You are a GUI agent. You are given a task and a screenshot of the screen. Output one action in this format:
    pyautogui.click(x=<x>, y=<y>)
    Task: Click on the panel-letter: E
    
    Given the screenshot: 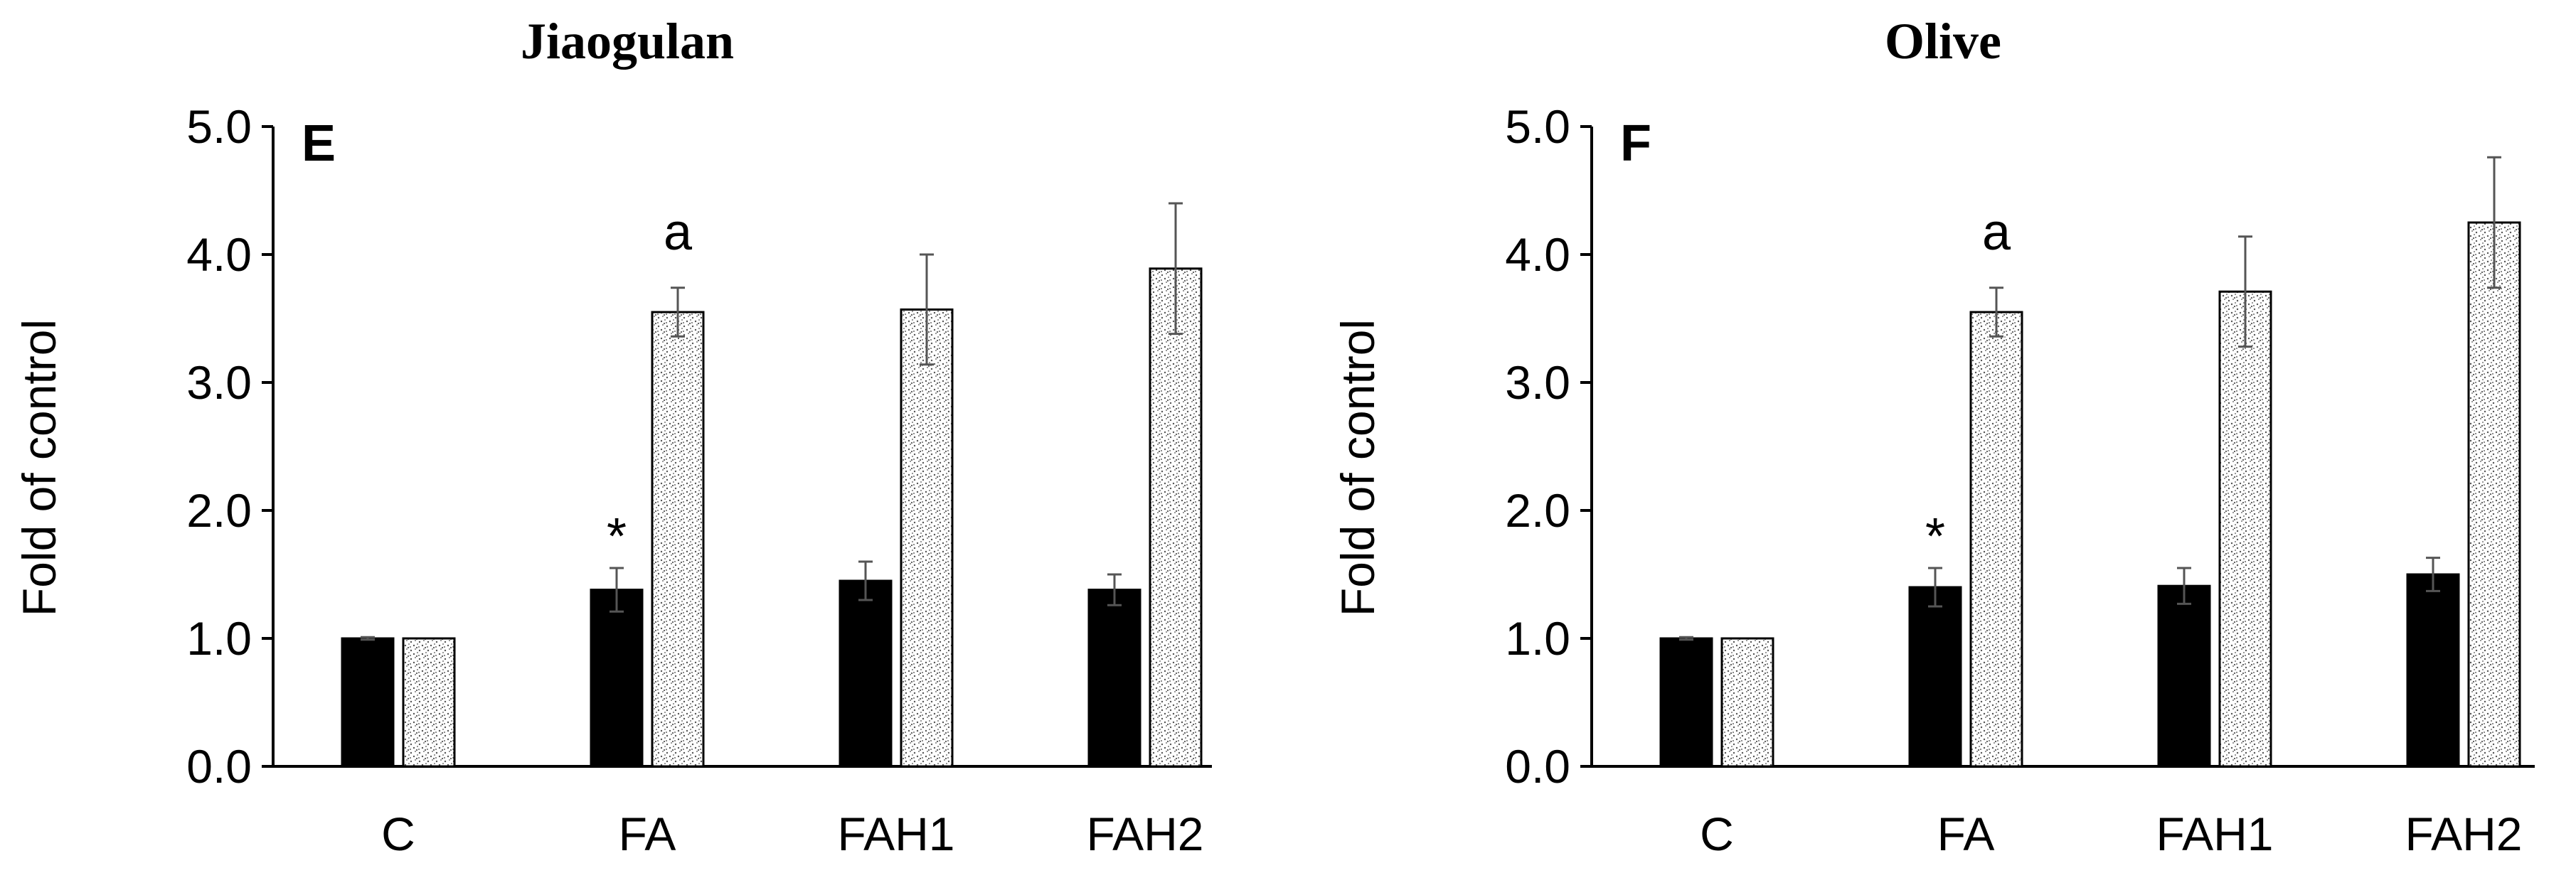 What is the action you would take?
    pyautogui.click(x=319, y=144)
    